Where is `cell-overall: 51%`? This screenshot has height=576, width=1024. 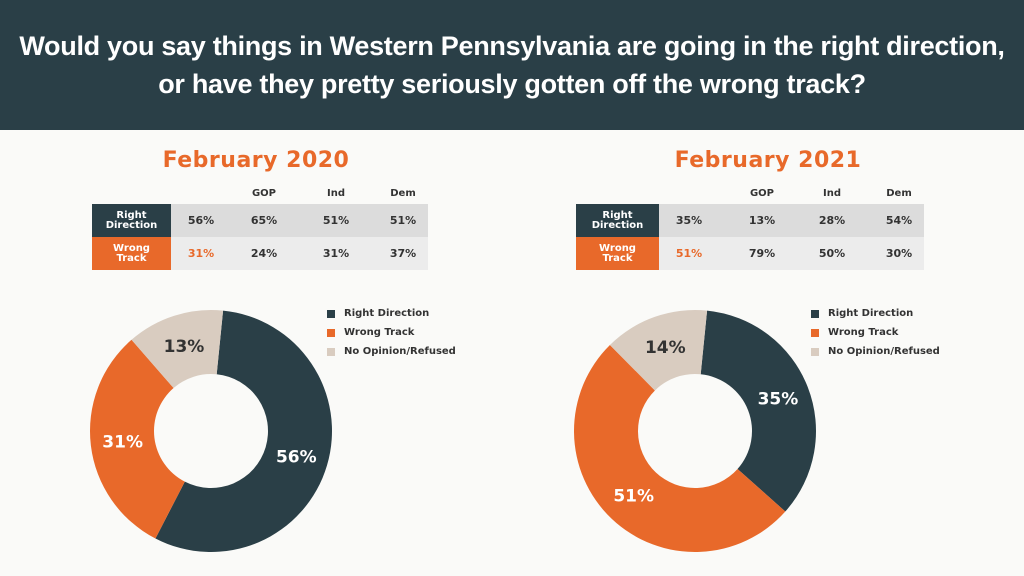 cell-overall: 51% is located at coordinates (689, 253).